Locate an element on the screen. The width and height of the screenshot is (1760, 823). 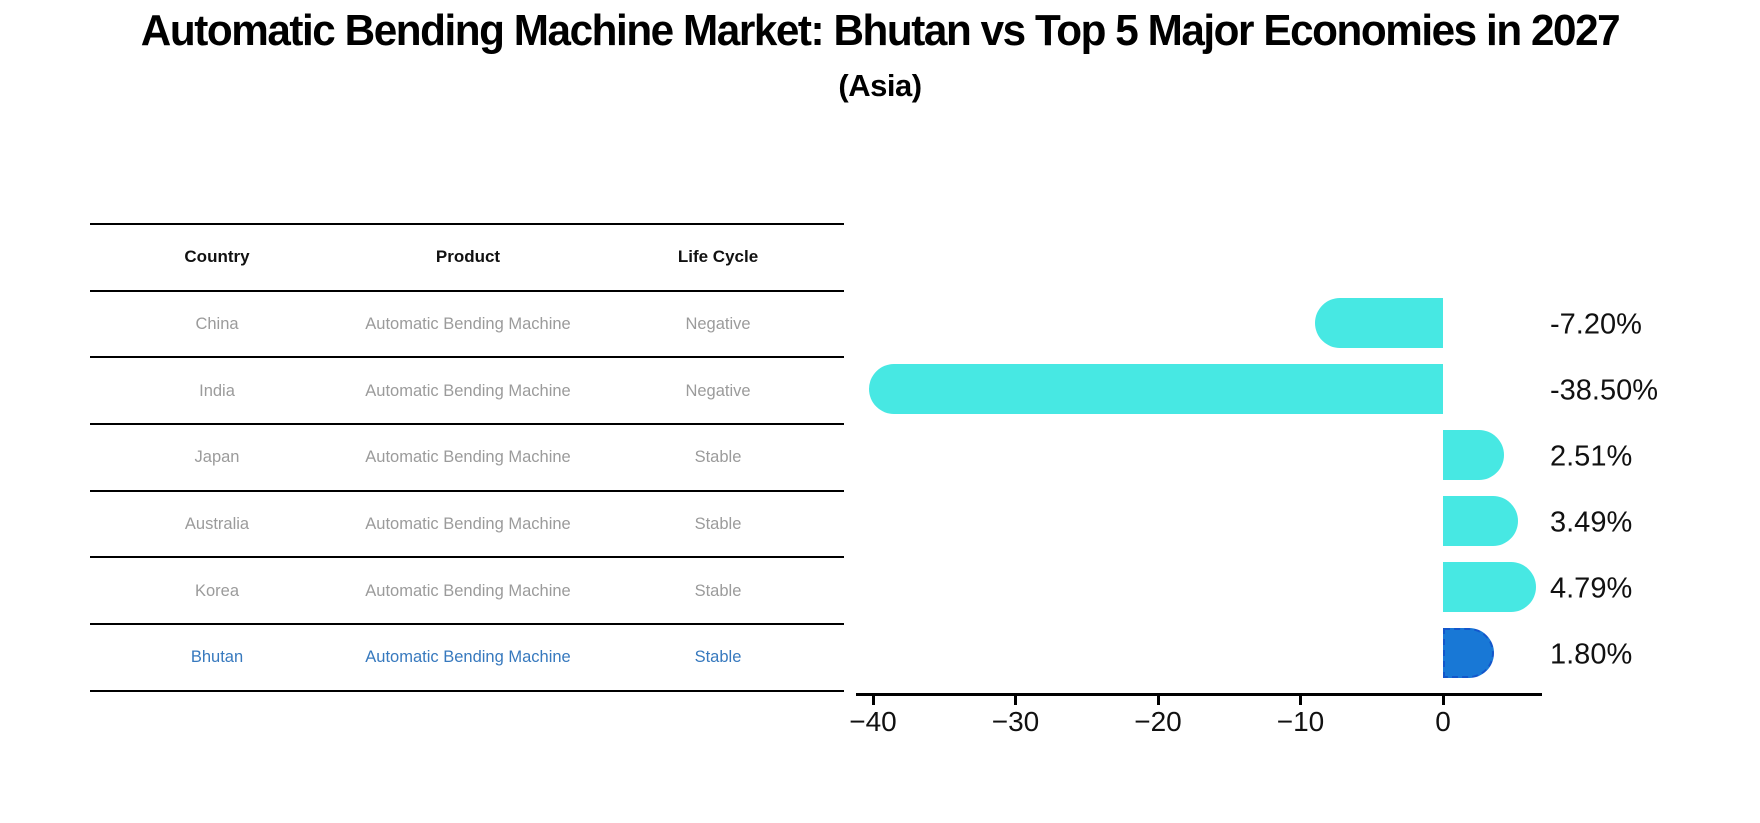
table-row: China Automatic Bending Machine Negative is located at coordinates (467, 323).